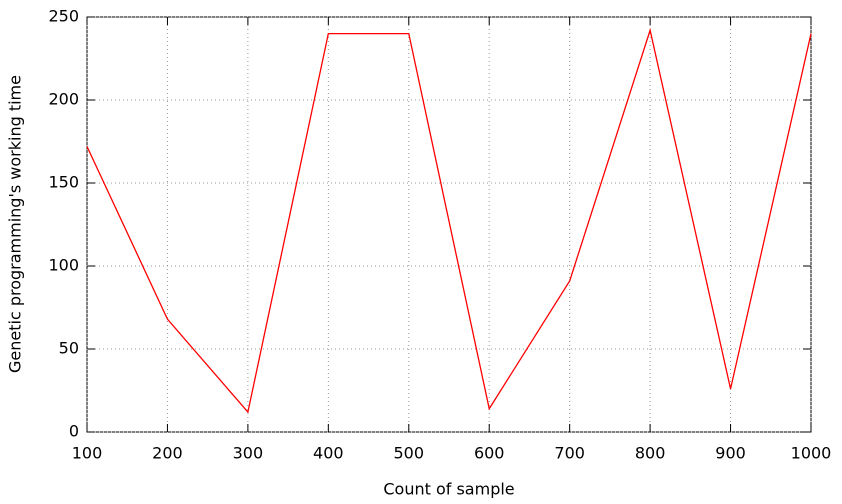 This screenshot has width=842, height=504. I want to click on x-tick-label: 800, so click(650, 453).